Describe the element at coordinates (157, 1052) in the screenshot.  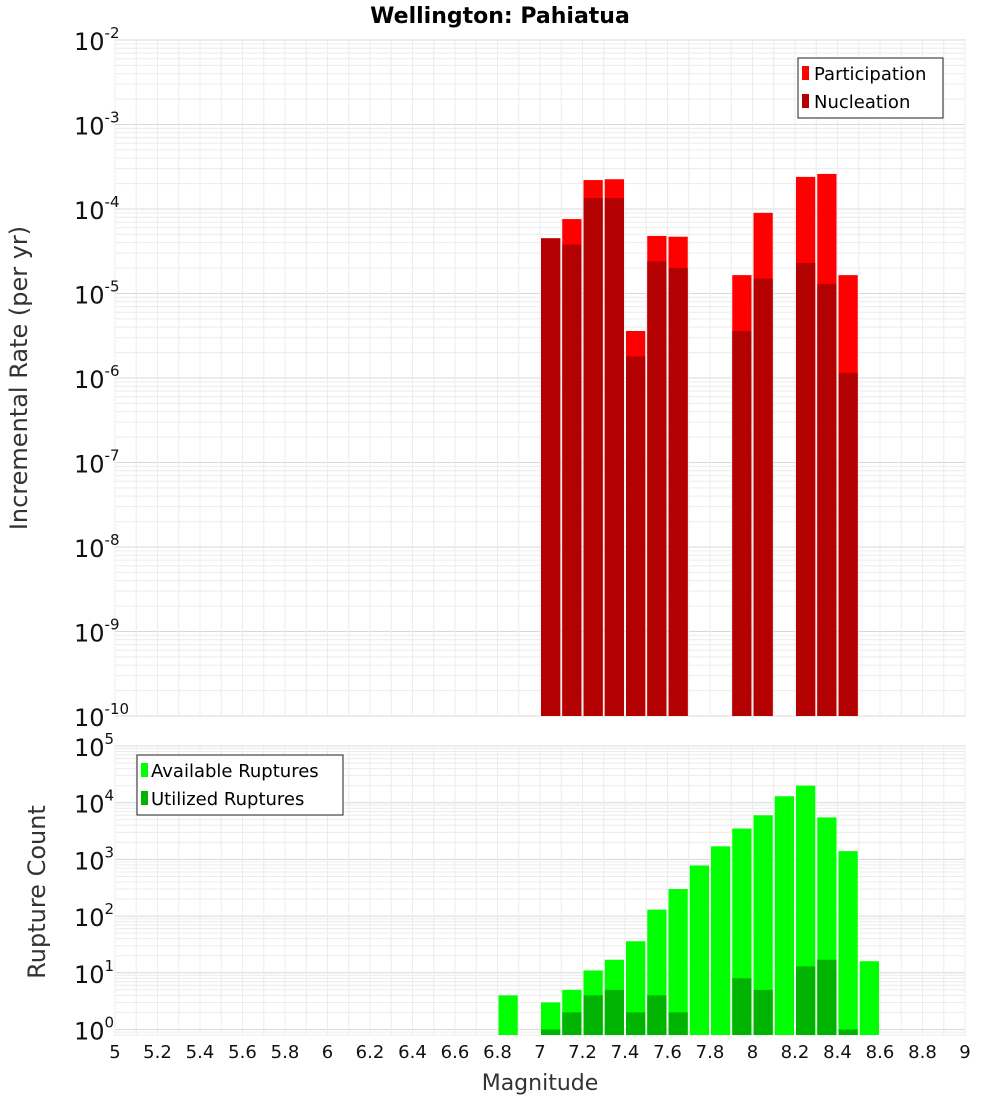
I see `x-tick-label: 5.2` at that location.